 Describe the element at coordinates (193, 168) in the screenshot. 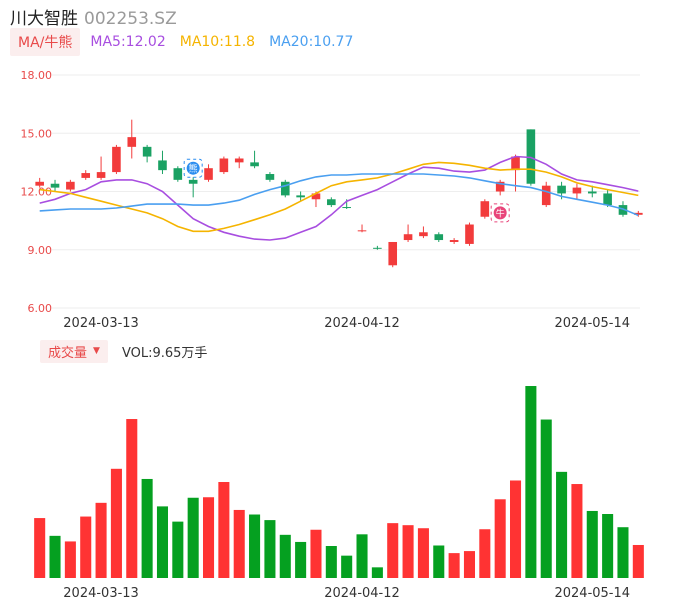

I see `bear-badge-icon: 熊` at that location.